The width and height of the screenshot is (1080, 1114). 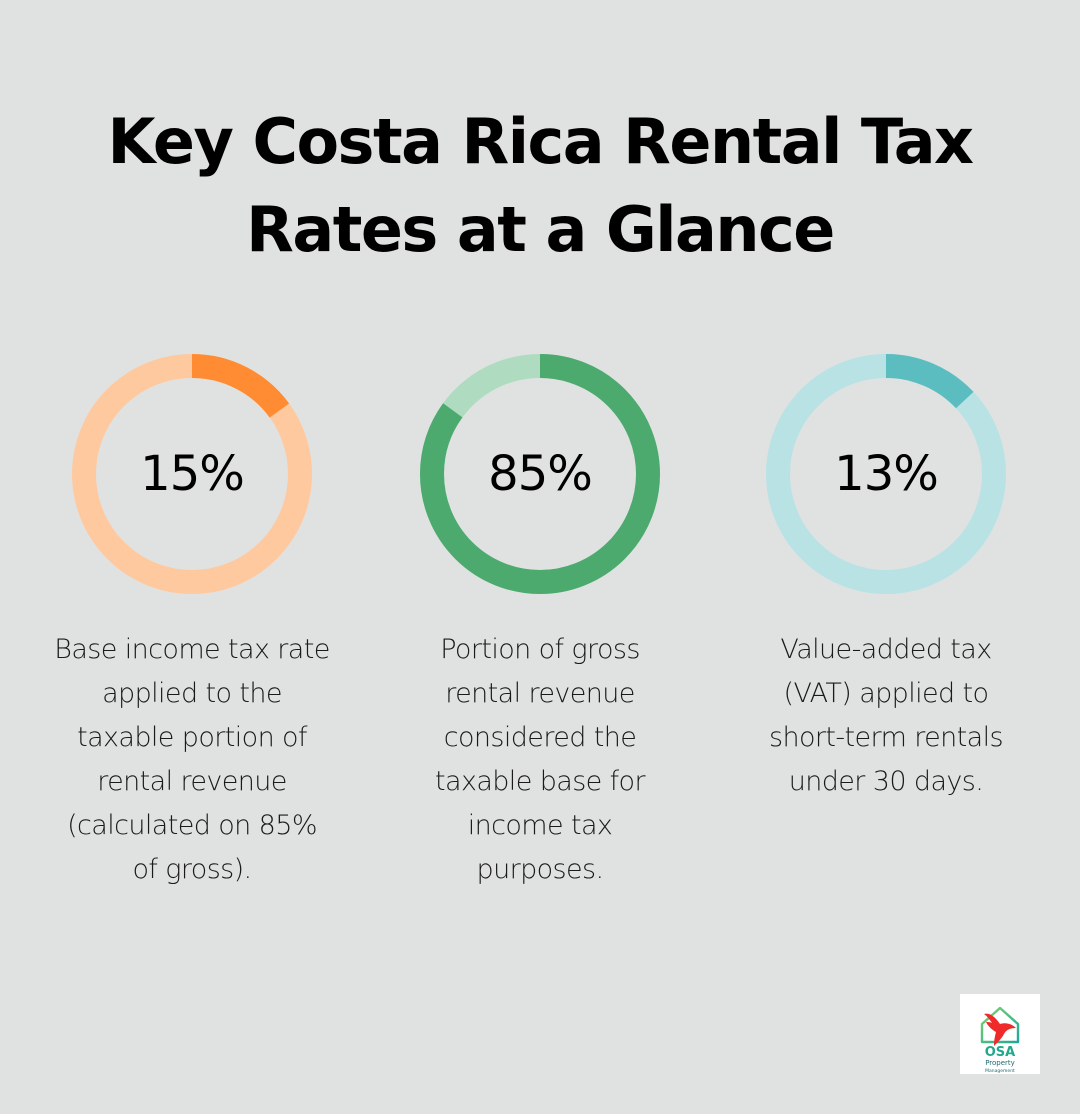 I want to click on desc-line: (VAT) applied to, so click(x=886, y=693).